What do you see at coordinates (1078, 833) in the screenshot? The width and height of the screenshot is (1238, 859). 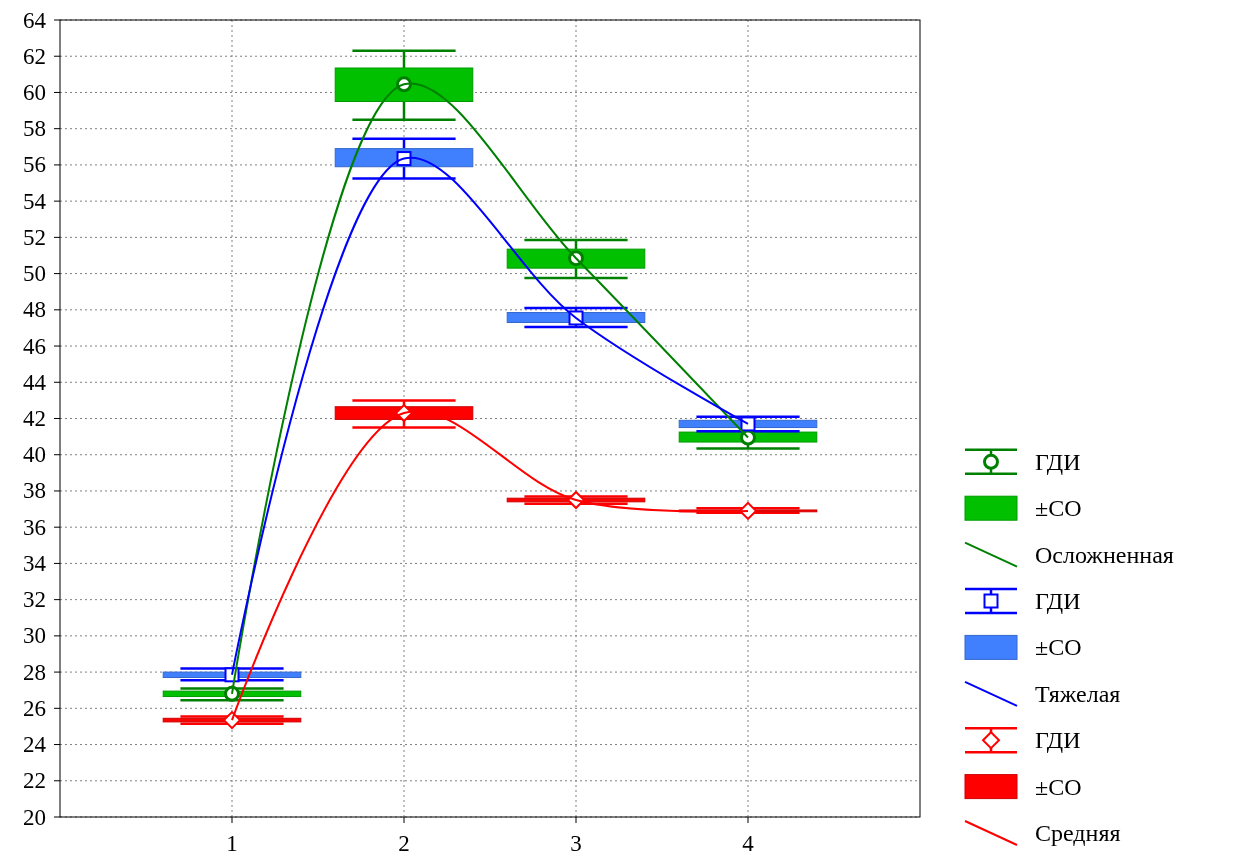 I see `legend-label: Средняя` at bounding box center [1078, 833].